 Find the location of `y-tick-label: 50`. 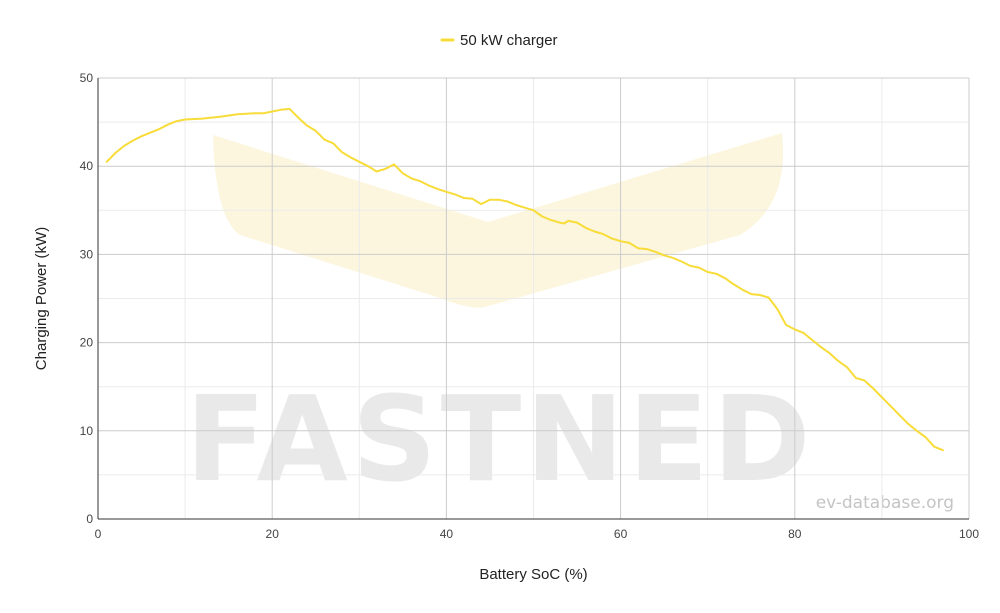

y-tick-label: 50 is located at coordinates (87, 78).